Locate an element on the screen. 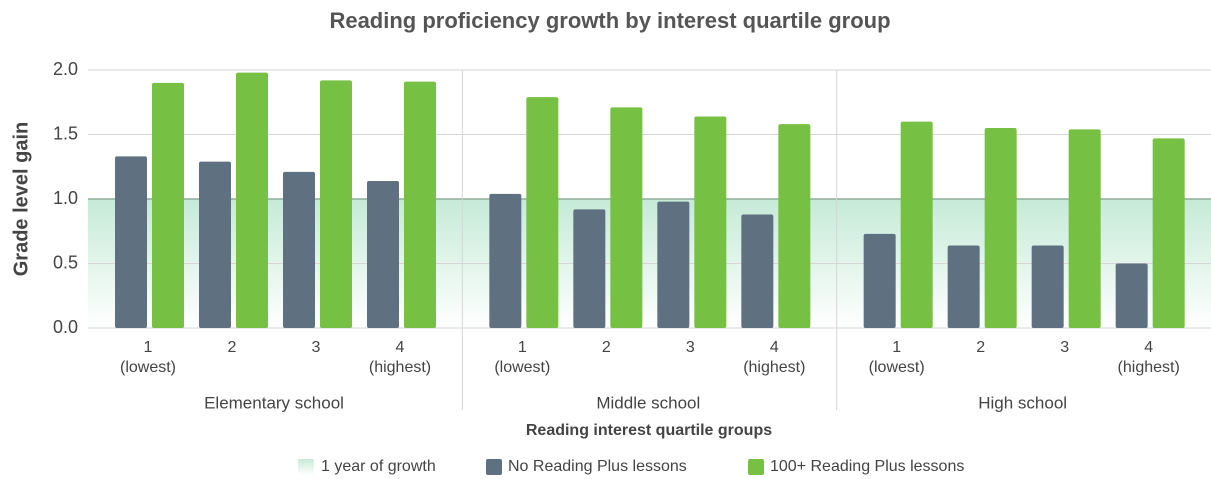 The width and height of the screenshot is (1211, 479). y-tick-label: 1.5 is located at coordinates (65, 133).